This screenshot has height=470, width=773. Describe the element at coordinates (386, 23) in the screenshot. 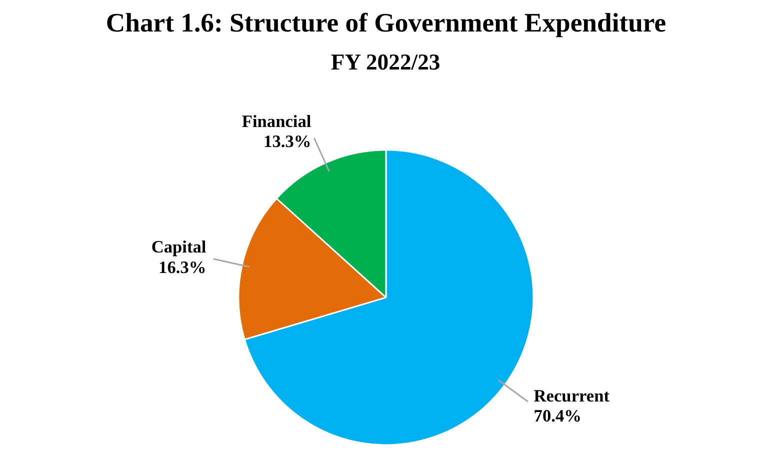

I see `chart-title: Chart 1.6: Structure of Government Expenditure` at that location.